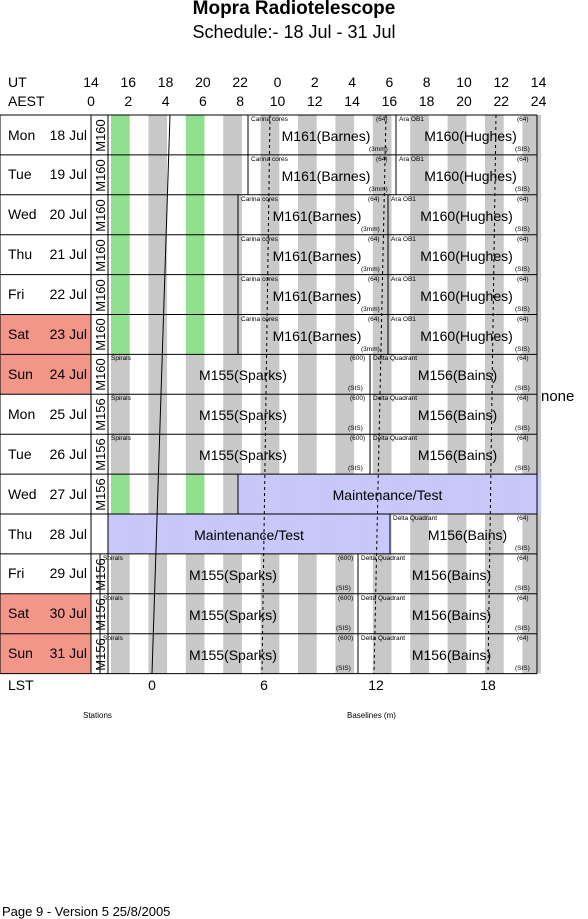 Image resolution: width=588 pixels, height=919 pixels. Describe the element at coordinates (352, 101) in the screenshot. I see `aest-tick: 14` at that location.